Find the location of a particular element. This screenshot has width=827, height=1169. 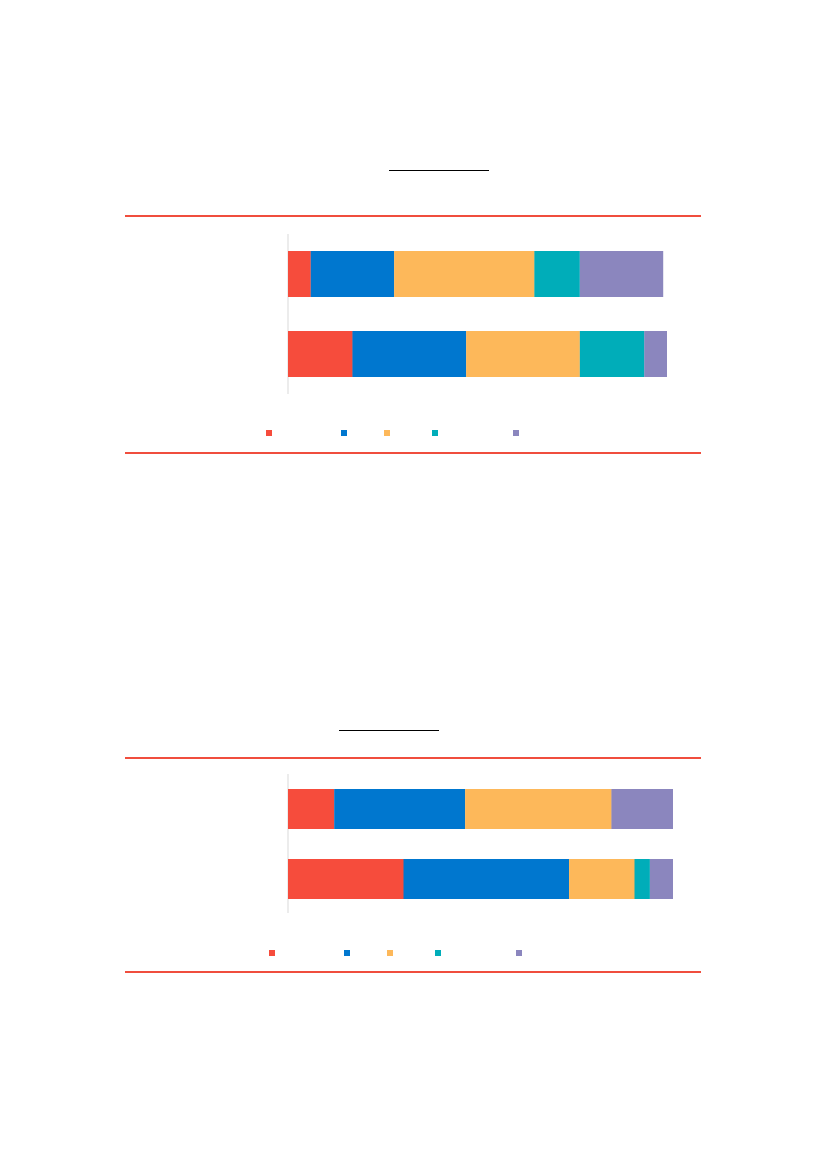

chart-1-bar-row1-series4 is located at coordinates (557, 274).